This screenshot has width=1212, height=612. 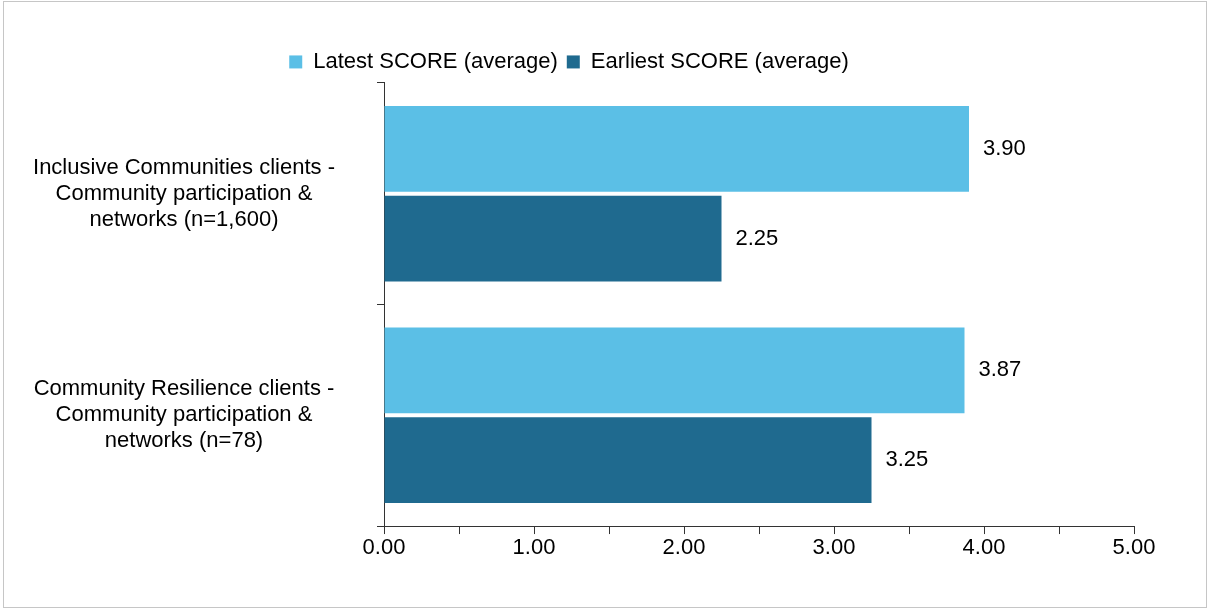 What do you see at coordinates (684, 547) in the screenshot?
I see `x-tick-label: 2.00` at bounding box center [684, 547].